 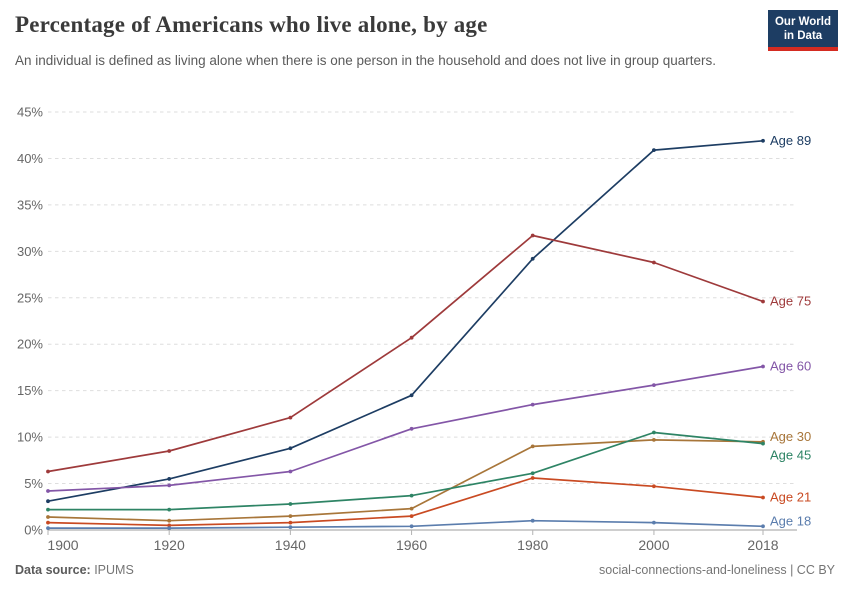 What do you see at coordinates (33, 530) in the screenshot?
I see `y-tick-label: 0%` at bounding box center [33, 530].